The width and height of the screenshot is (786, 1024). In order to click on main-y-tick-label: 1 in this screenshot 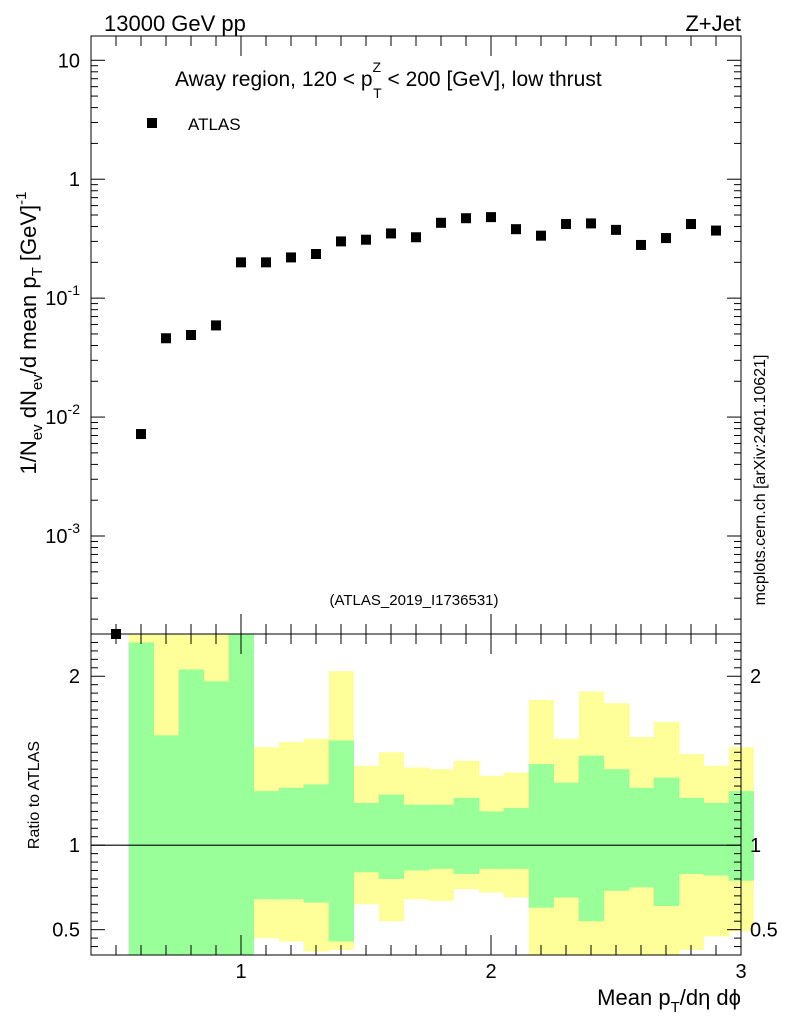, I will do `click(74, 180)`.